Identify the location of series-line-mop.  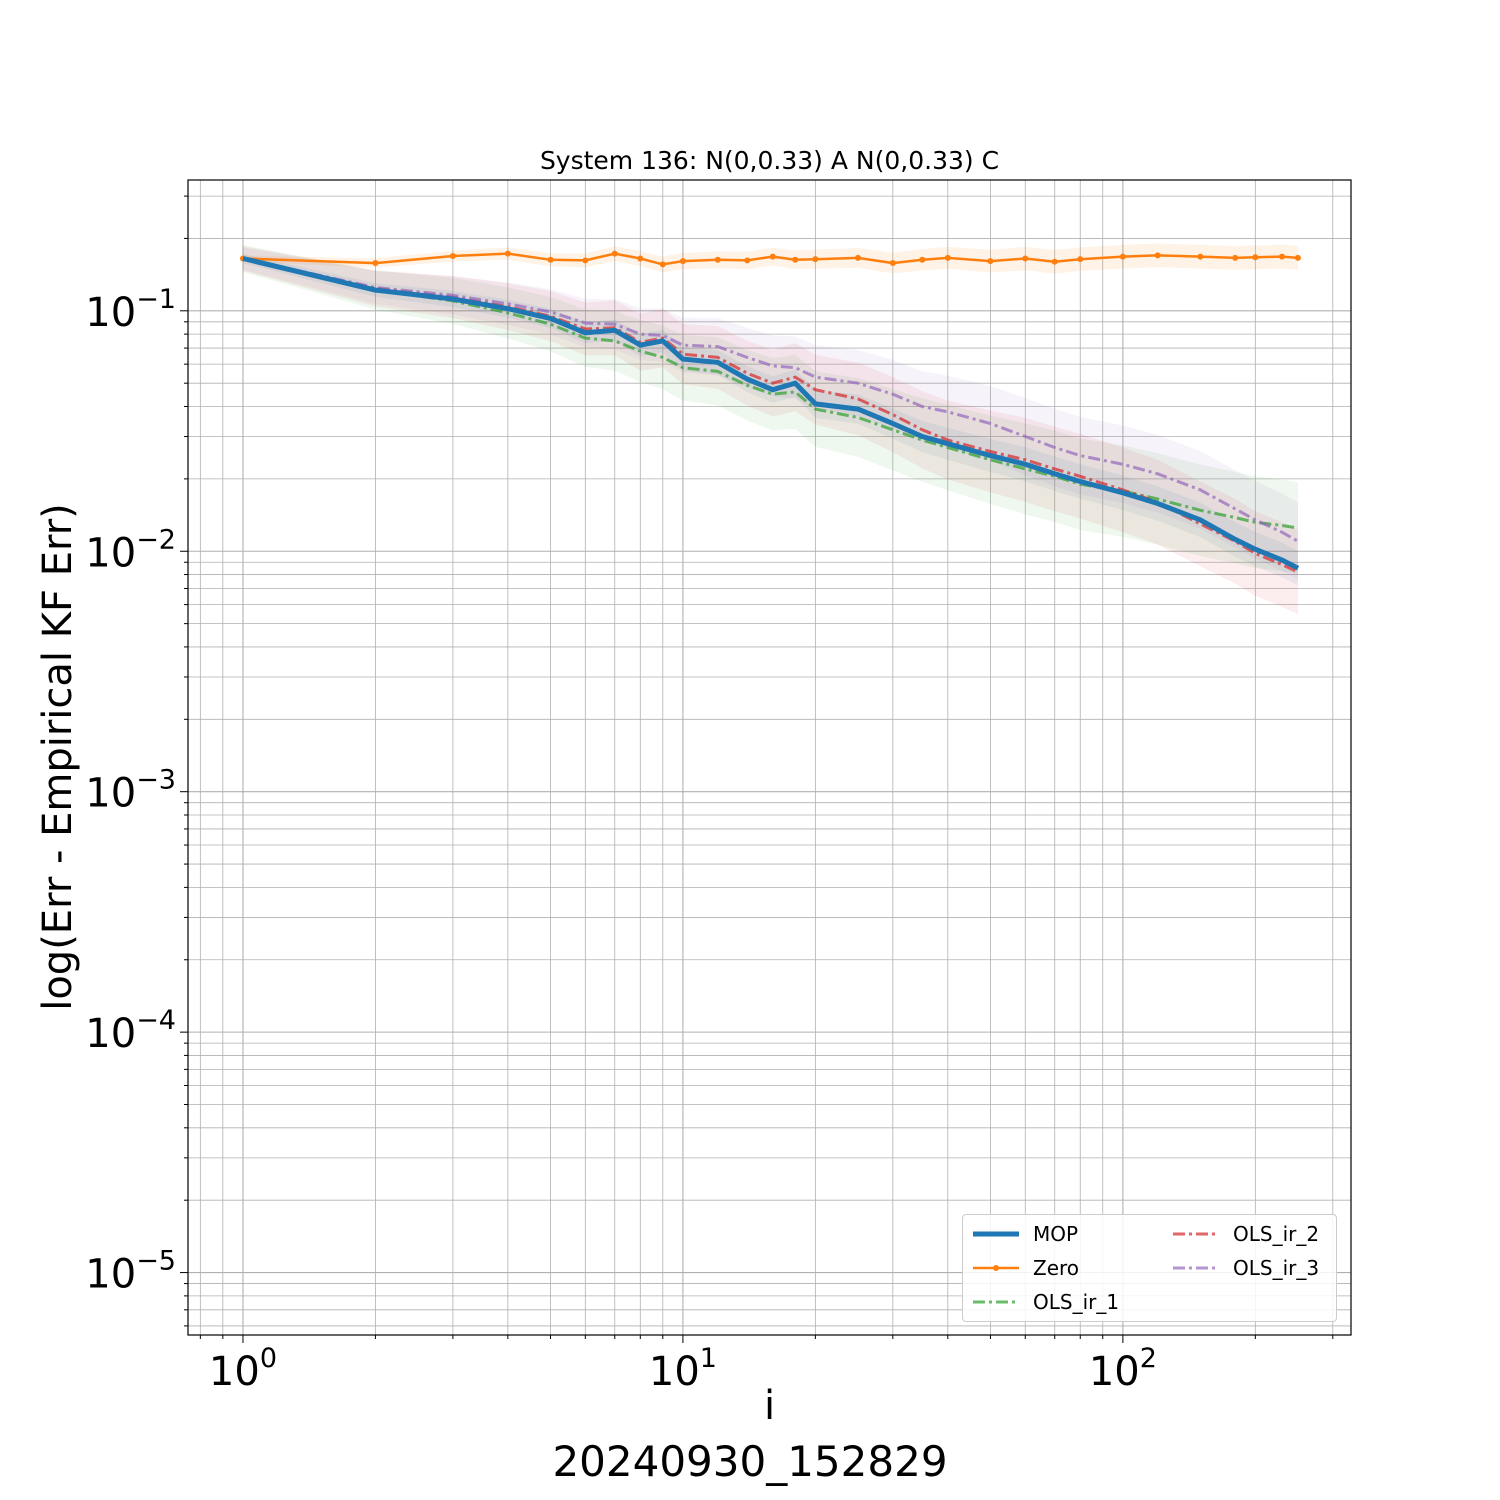
(771, 413).